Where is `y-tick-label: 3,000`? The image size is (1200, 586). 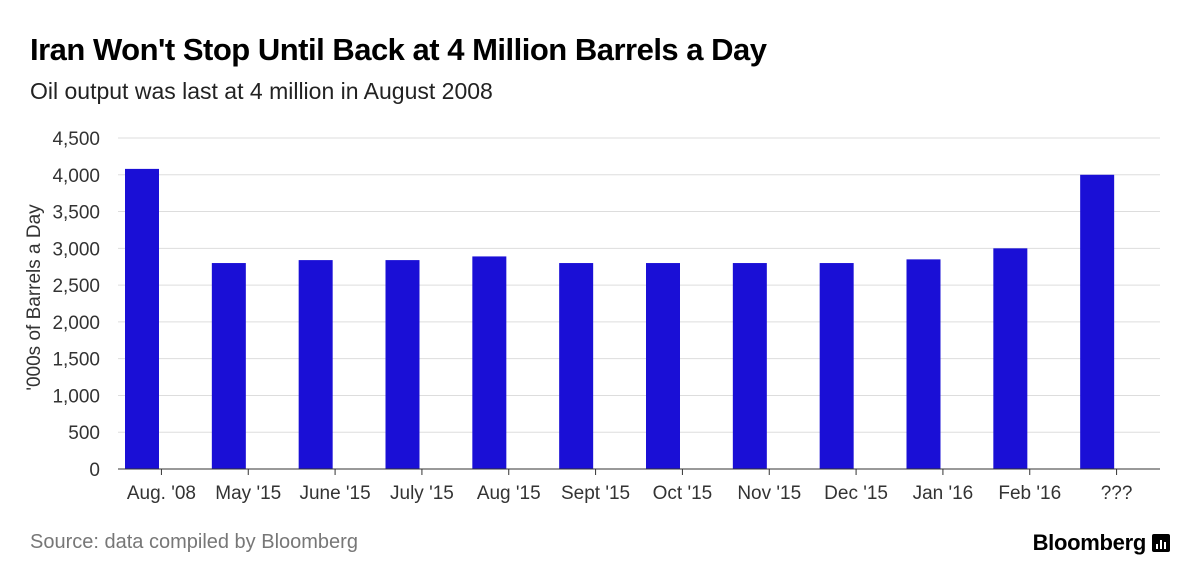 y-tick-label: 3,000 is located at coordinates (76, 249).